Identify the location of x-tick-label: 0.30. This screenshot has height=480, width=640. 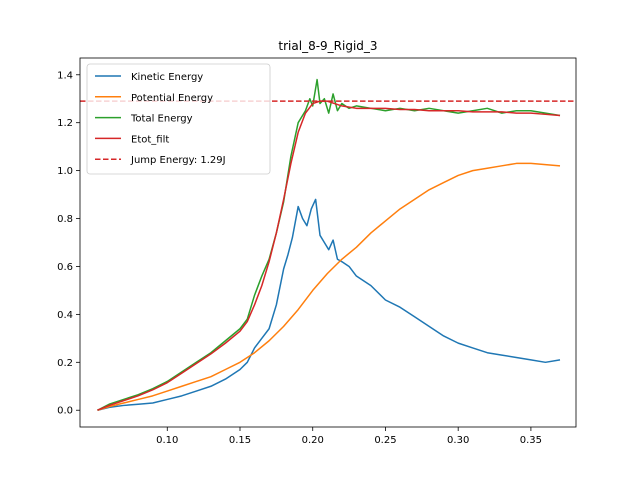
(458, 440).